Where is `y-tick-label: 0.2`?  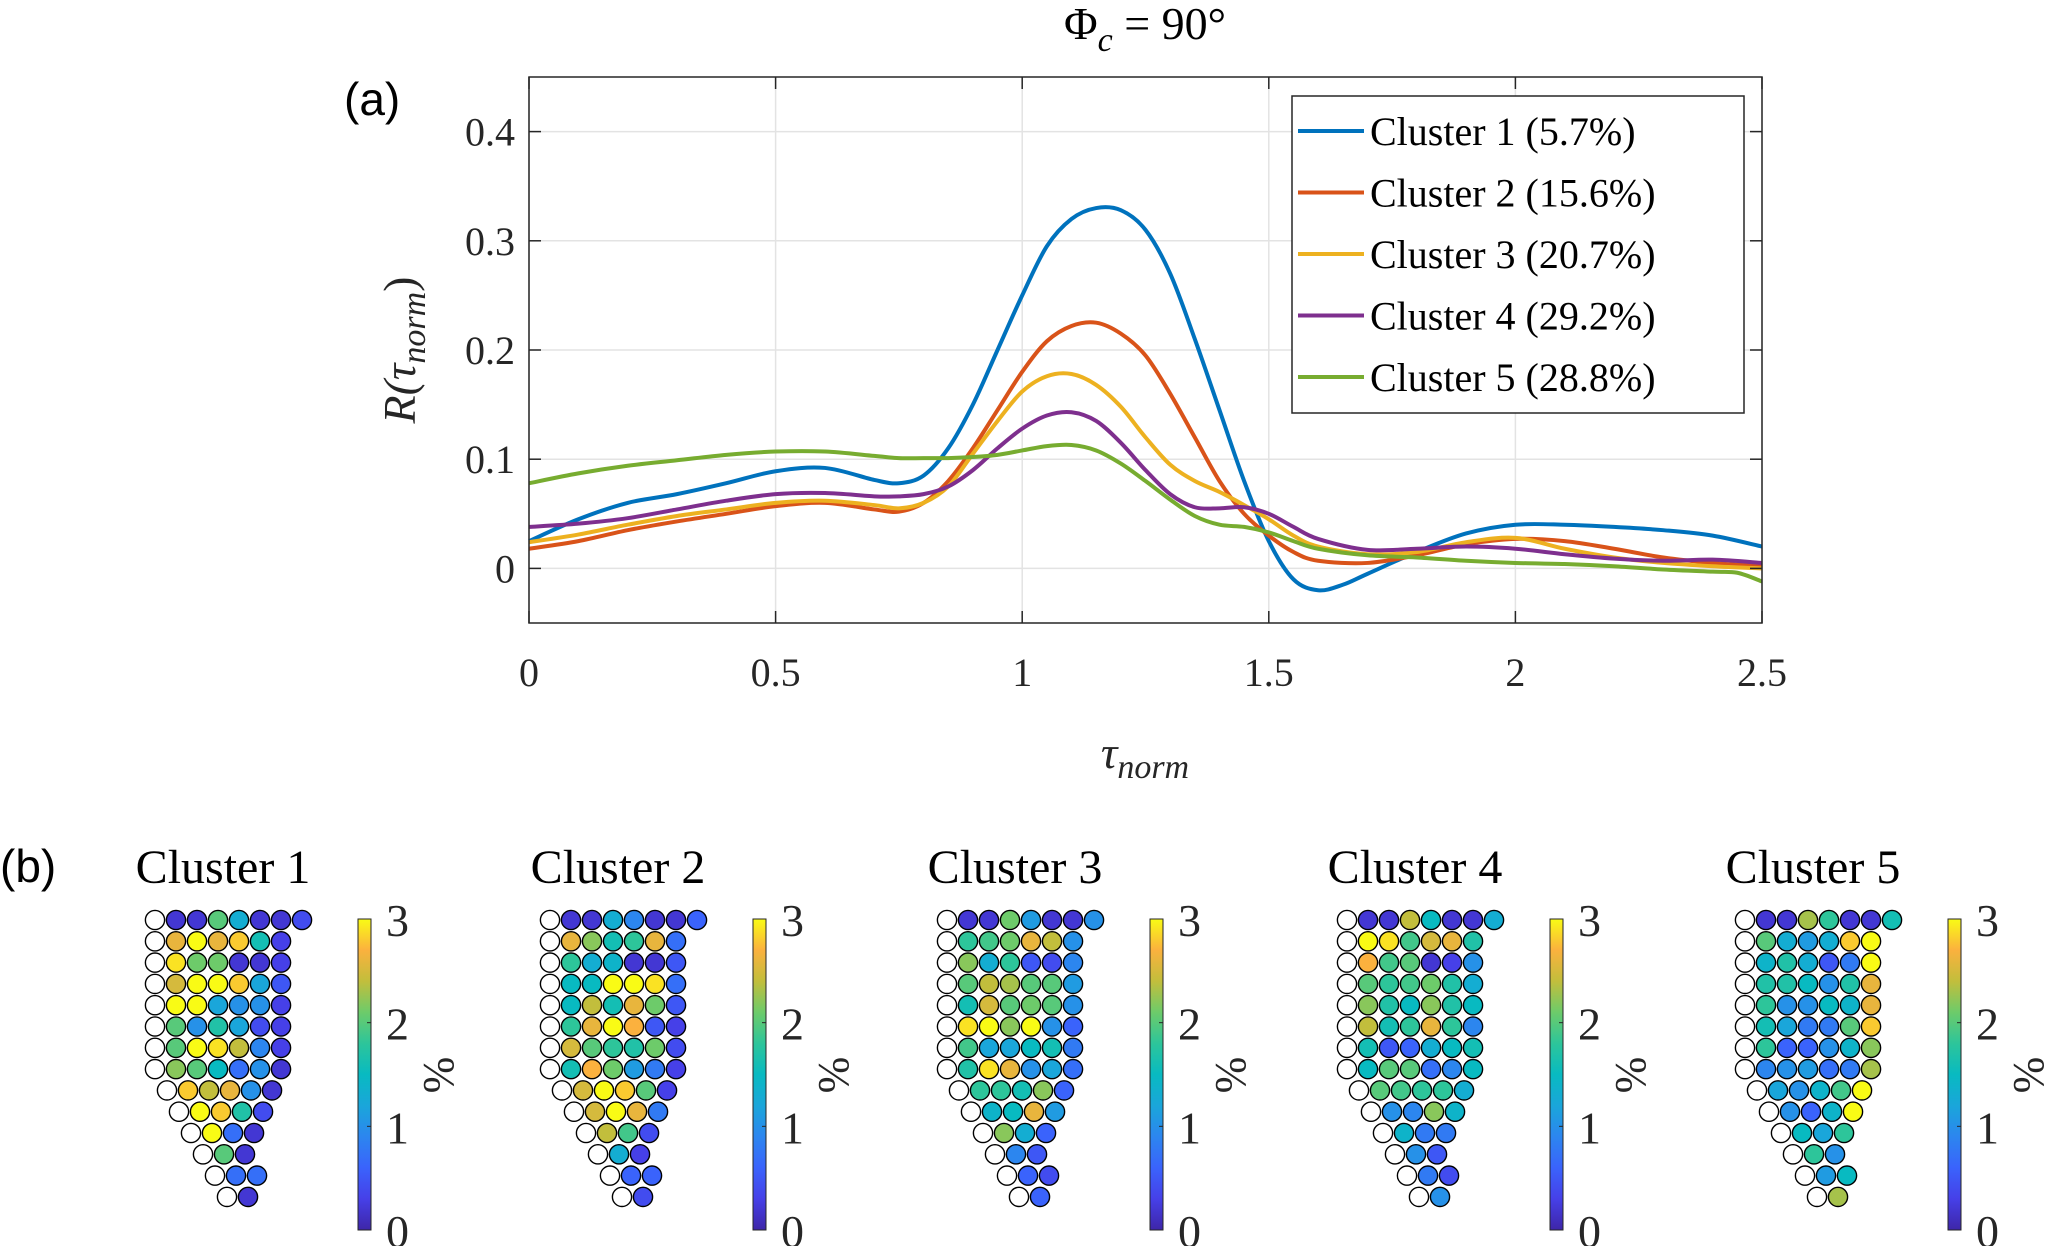 y-tick-label: 0.2 is located at coordinates (490, 350).